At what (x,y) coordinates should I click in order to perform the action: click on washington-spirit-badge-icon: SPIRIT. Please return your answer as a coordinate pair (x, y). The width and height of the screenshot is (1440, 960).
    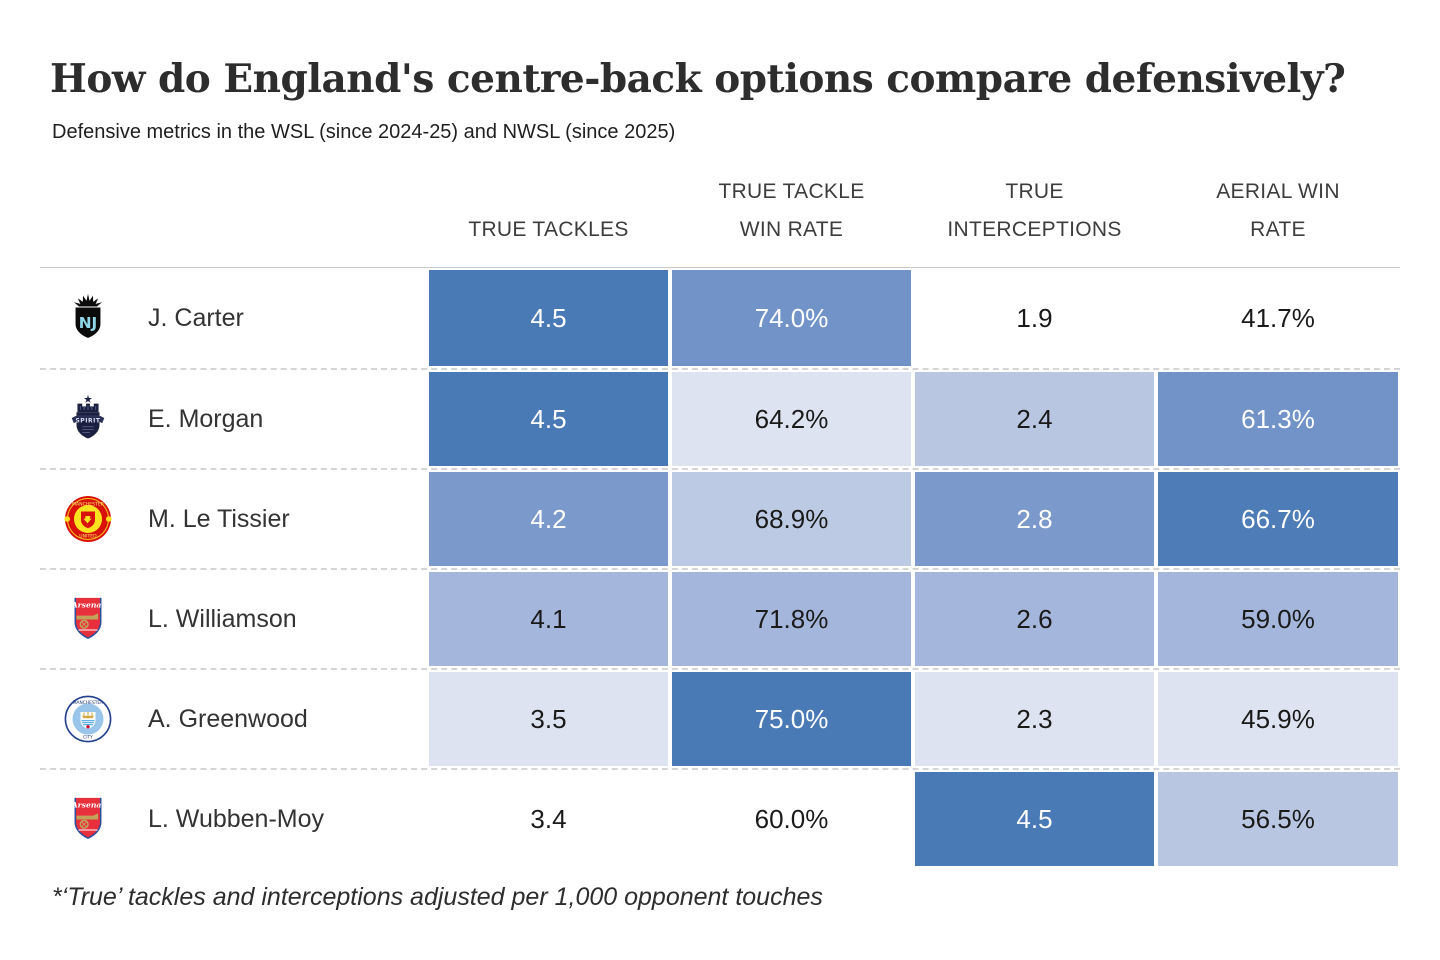
    Looking at the image, I should click on (88, 419).